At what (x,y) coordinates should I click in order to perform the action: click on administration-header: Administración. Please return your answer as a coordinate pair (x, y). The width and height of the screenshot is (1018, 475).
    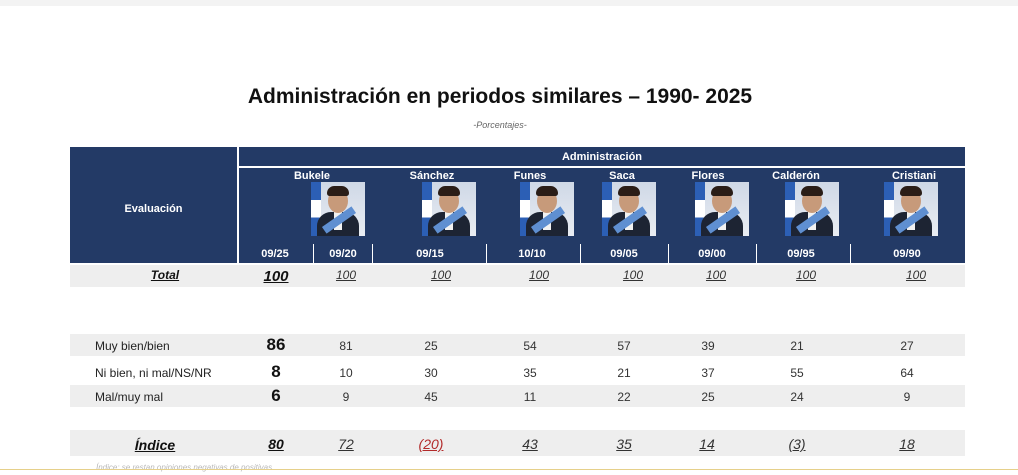
    Looking at the image, I should click on (602, 157).